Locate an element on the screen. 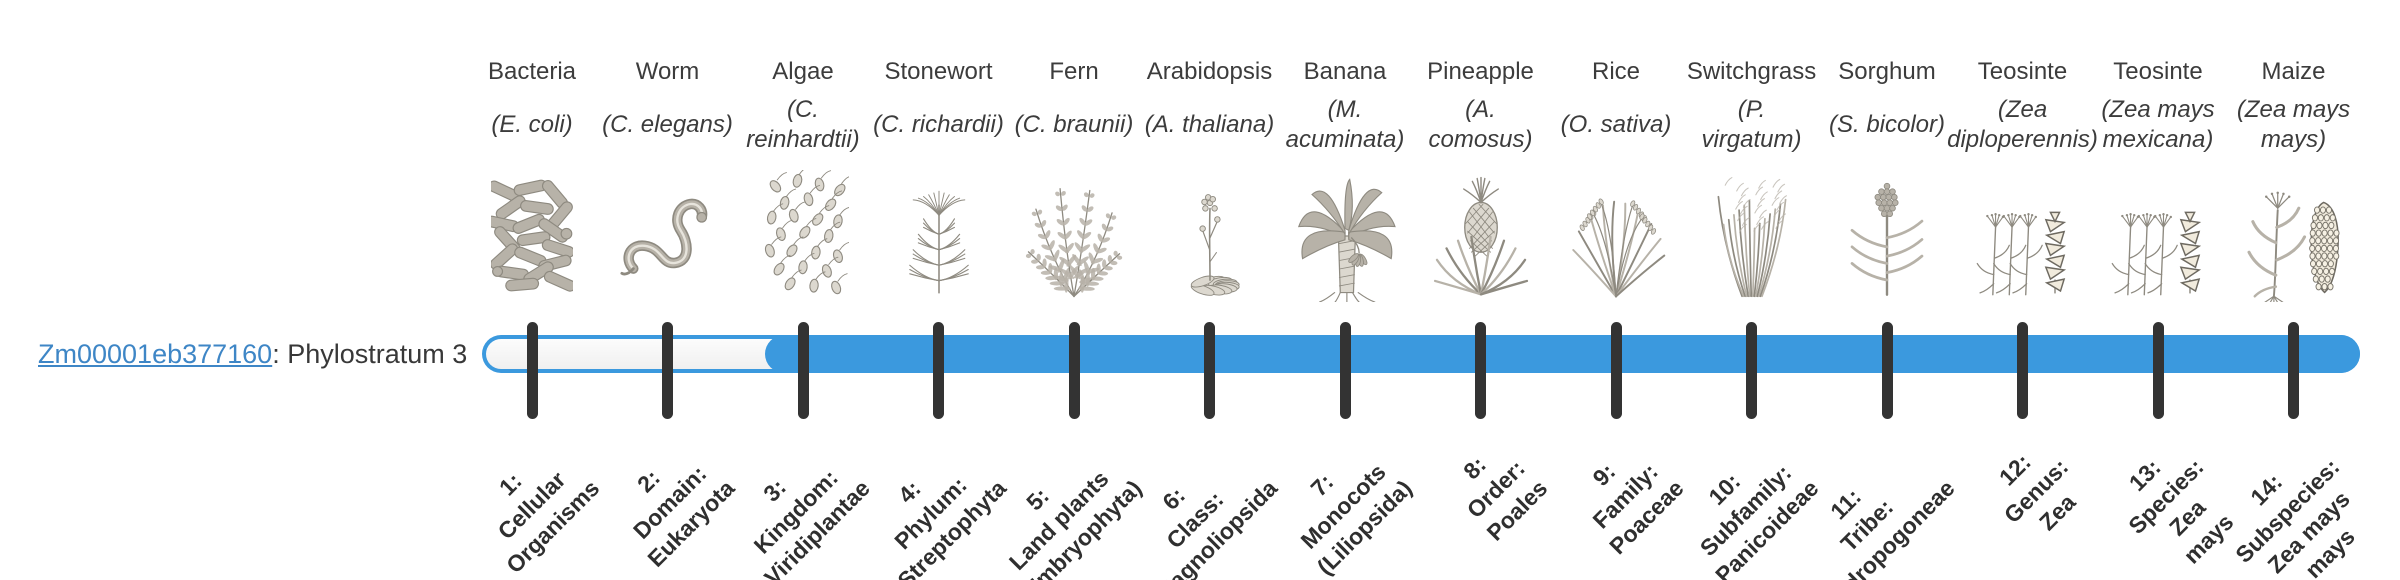  organism-column: Maize (Zea mays mays) is located at coordinates (2294, 179).